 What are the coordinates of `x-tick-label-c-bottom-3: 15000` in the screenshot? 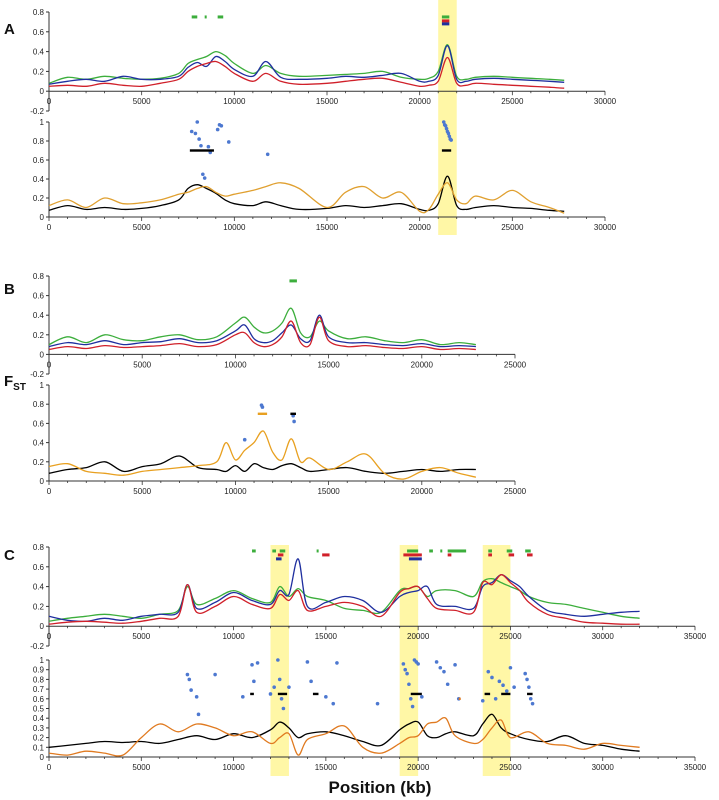 It's located at (326, 767).